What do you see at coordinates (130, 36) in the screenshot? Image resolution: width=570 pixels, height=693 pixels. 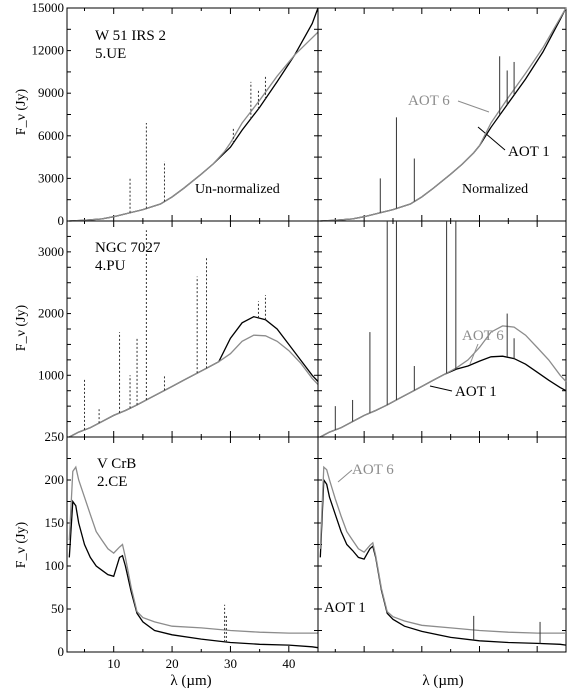 I see `object-name-w51: W 51 IRS 2` at bounding box center [130, 36].